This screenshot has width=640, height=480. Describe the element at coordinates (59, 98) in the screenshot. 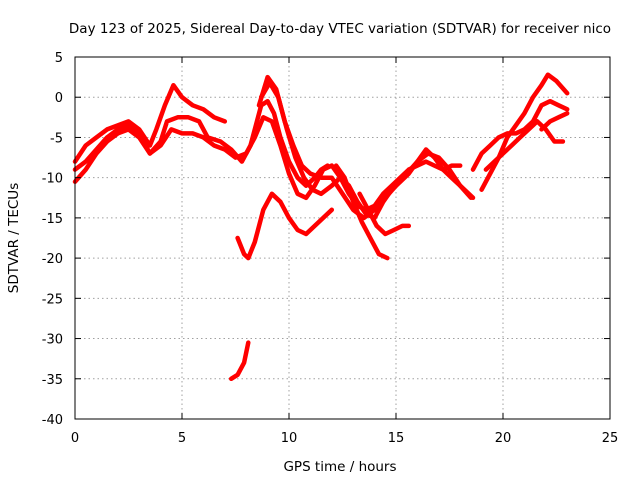

I see `y-tick-label: 0` at that location.